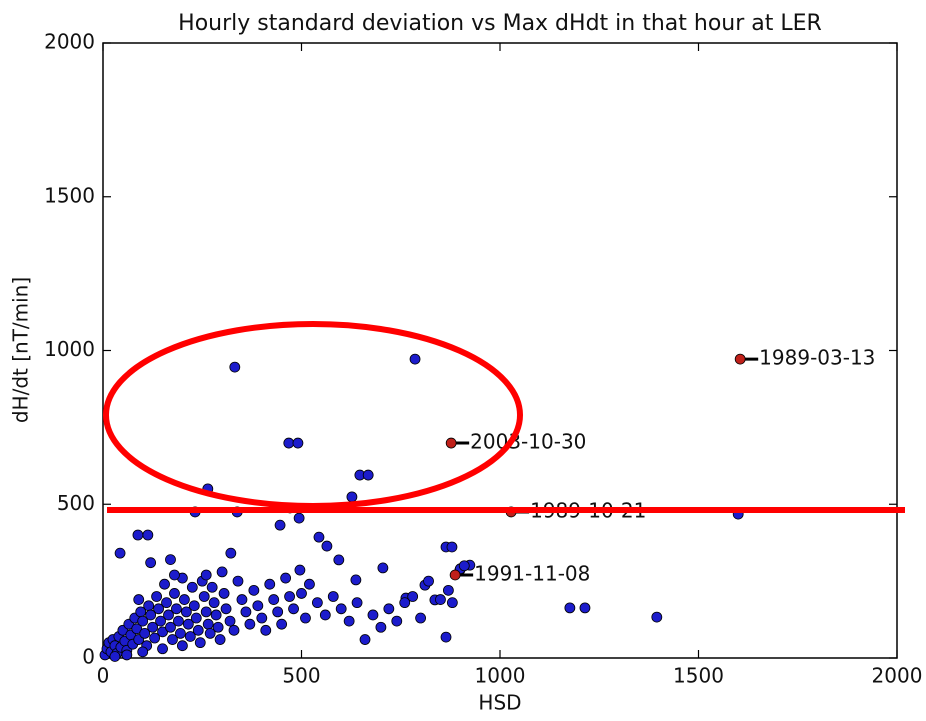 This screenshot has height=721, width=926. Describe the element at coordinates (698, 676) in the screenshot. I see `x-tick-label: 1500` at that location.